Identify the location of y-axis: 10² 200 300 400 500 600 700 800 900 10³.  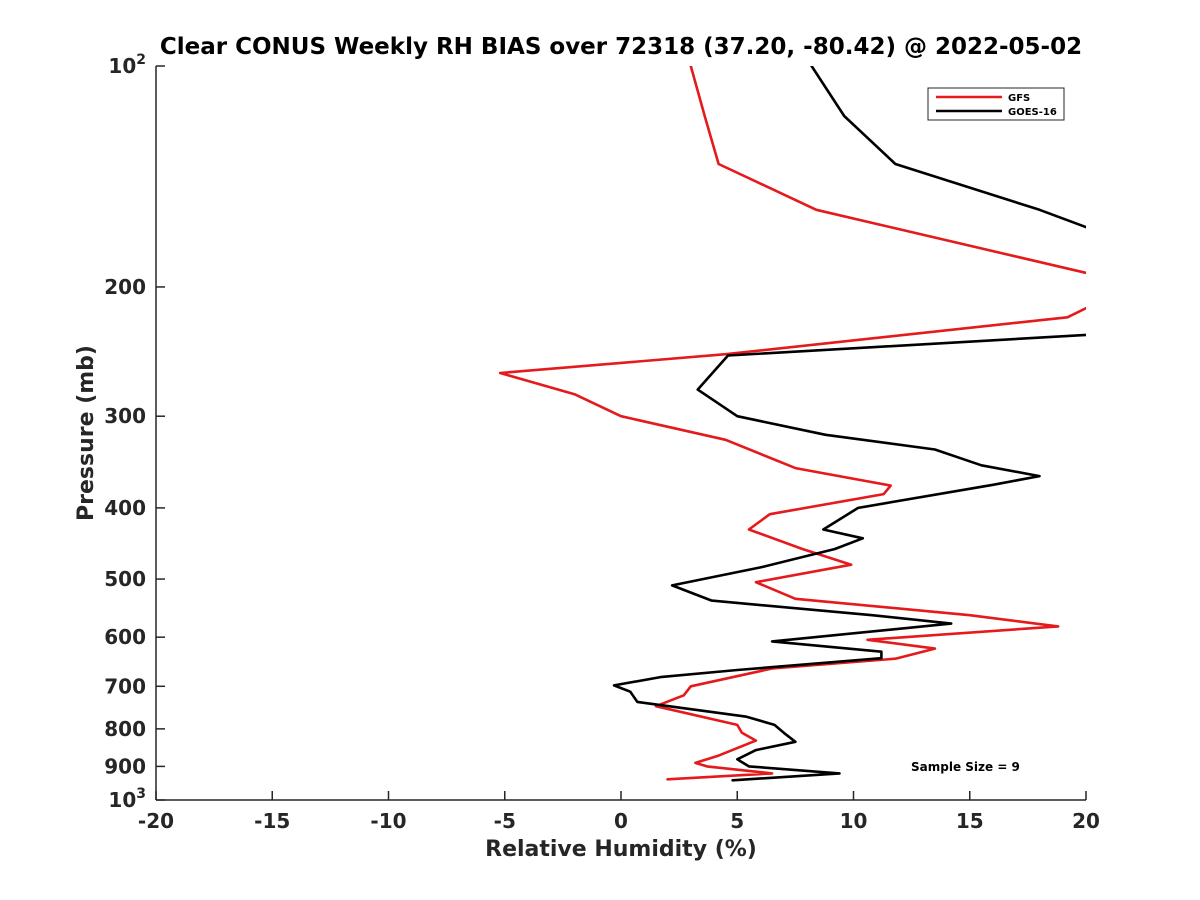
(134, 432).